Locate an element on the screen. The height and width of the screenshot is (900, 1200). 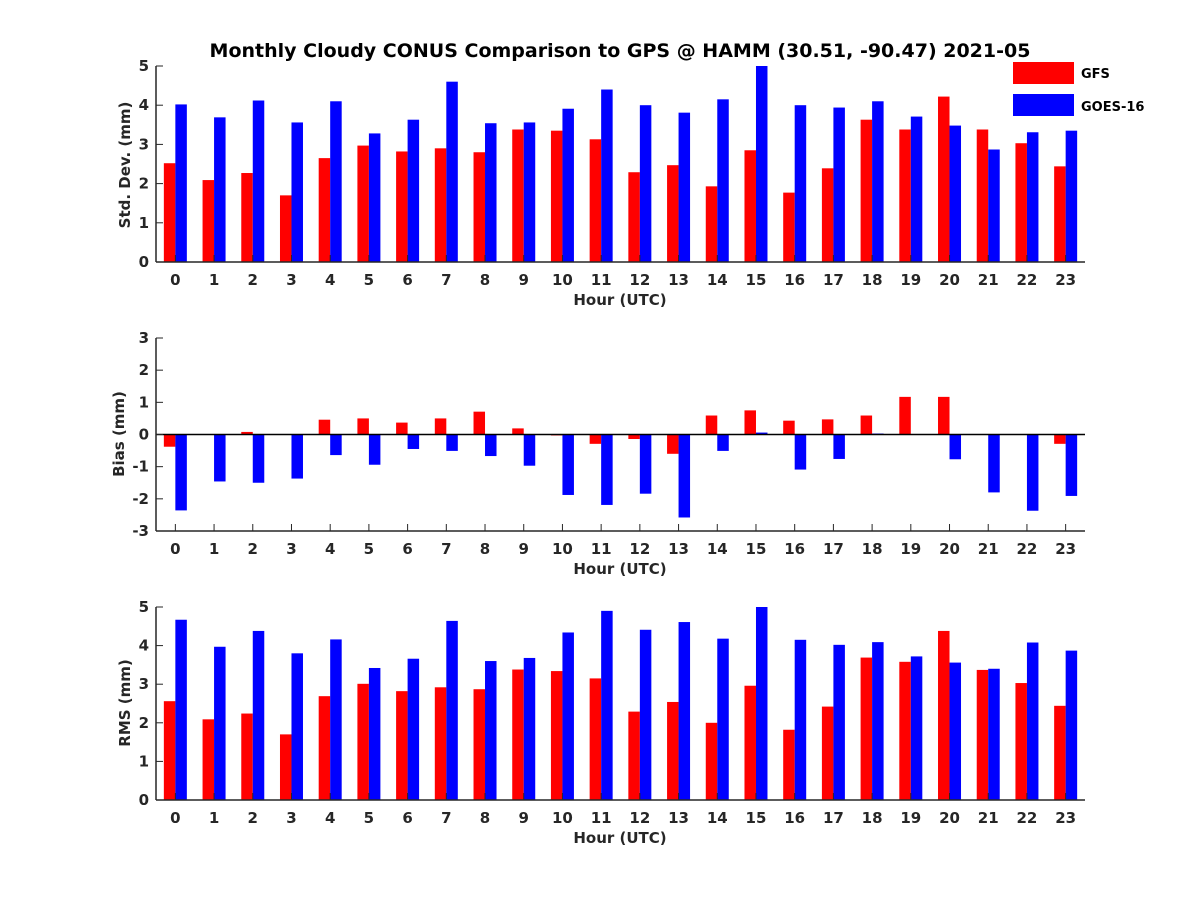
rms-xtick-label: 3 is located at coordinates (291, 818).